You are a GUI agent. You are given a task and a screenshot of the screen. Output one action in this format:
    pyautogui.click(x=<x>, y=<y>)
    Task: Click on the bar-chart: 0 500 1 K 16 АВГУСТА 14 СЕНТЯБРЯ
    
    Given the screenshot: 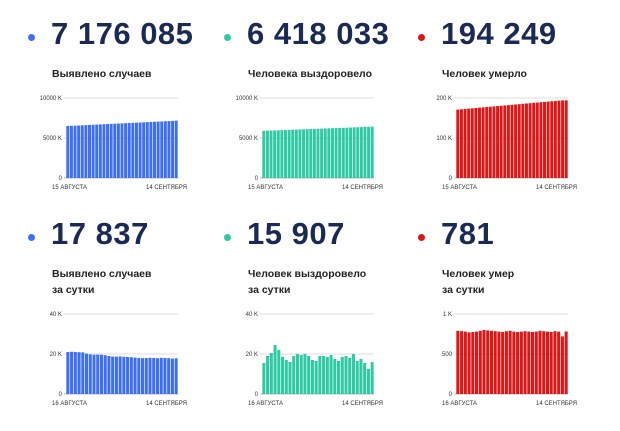 What is the action you would take?
    pyautogui.click(x=509, y=359)
    